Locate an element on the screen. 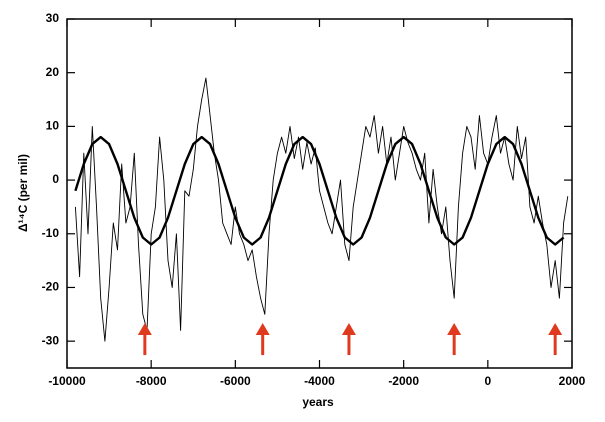 The image size is (605, 422). x-tick-label: -10000 is located at coordinates (67, 381).